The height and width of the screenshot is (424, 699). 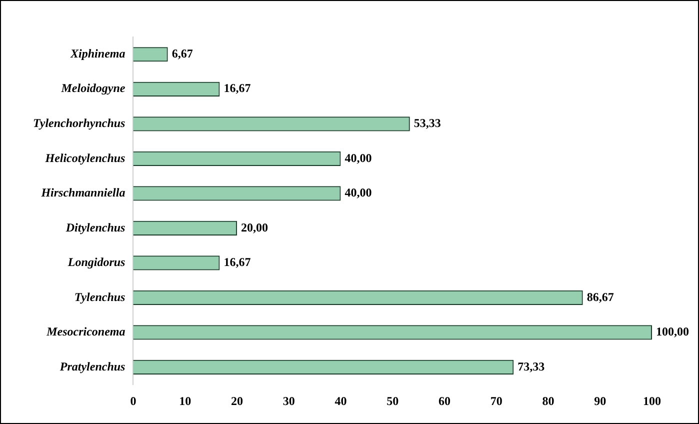 I want to click on x-tick-label: 30, so click(x=288, y=401).